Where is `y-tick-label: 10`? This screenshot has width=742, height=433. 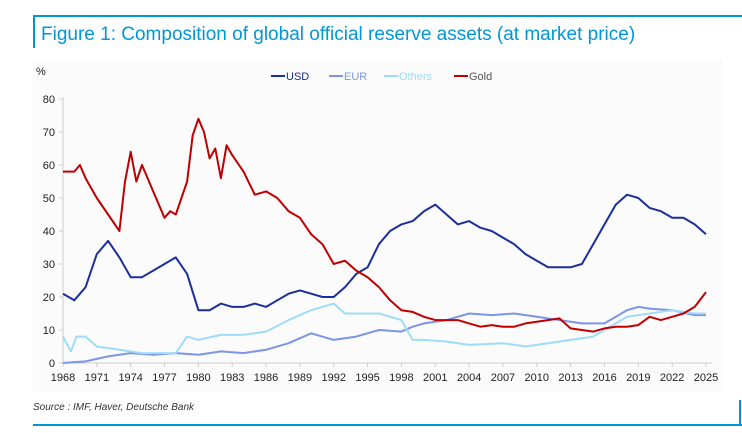 y-tick-label: 10 is located at coordinates (49, 331).